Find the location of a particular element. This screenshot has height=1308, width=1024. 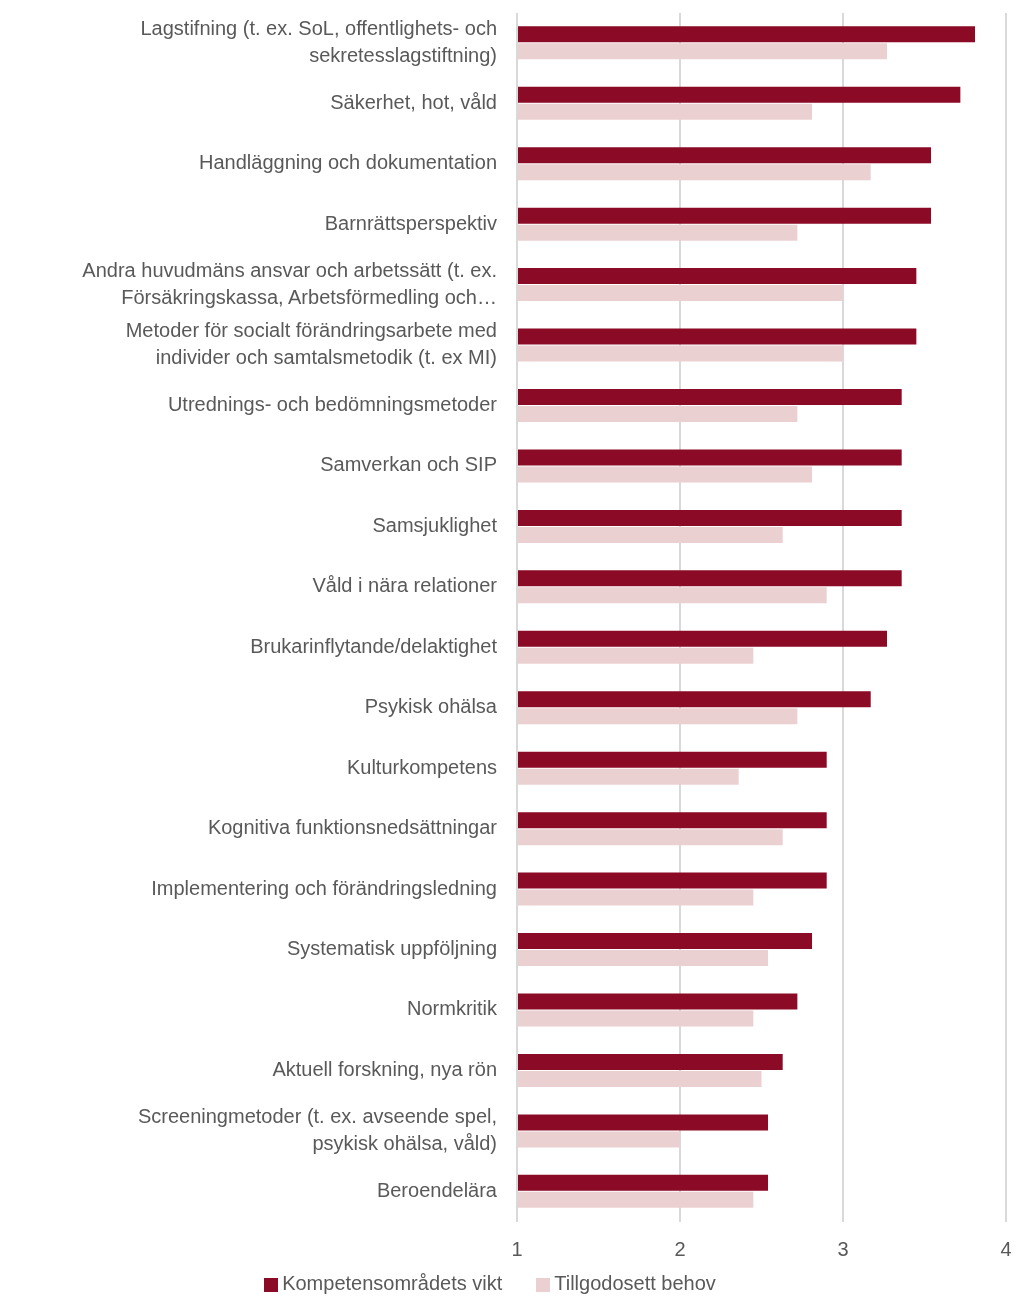

y-tick-label: Beroendelära is located at coordinates (437, 1190).